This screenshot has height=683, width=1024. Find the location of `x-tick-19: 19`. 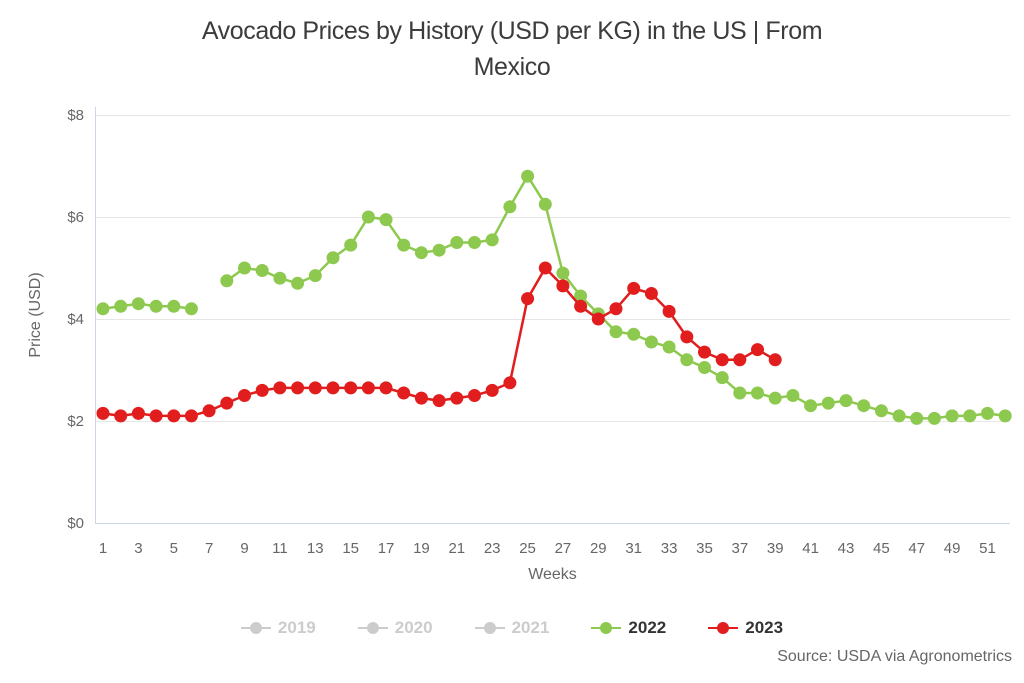

x-tick-19: 19 is located at coordinates (421, 548).